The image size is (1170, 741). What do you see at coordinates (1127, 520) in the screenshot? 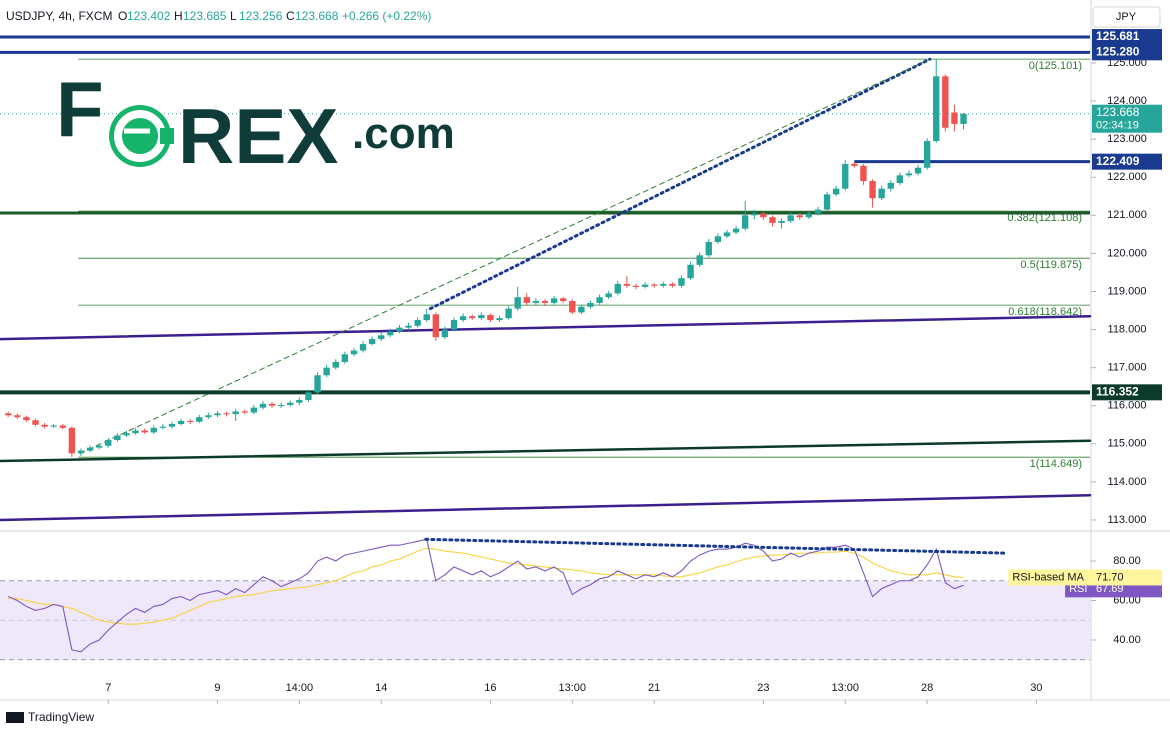
I see `y-tick-label: 113.000` at bounding box center [1127, 520].